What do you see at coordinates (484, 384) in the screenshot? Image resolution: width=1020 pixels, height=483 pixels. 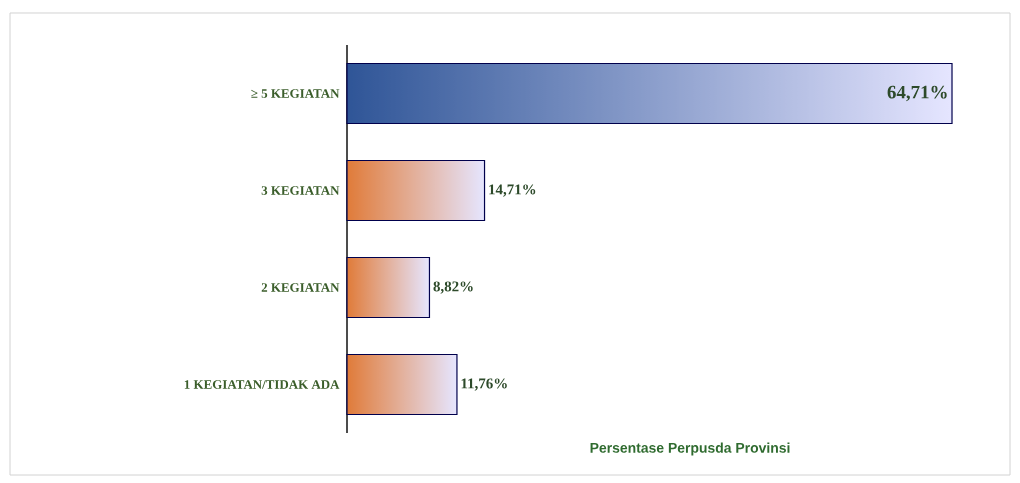 I see `data-label: 11,76%` at bounding box center [484, 384].